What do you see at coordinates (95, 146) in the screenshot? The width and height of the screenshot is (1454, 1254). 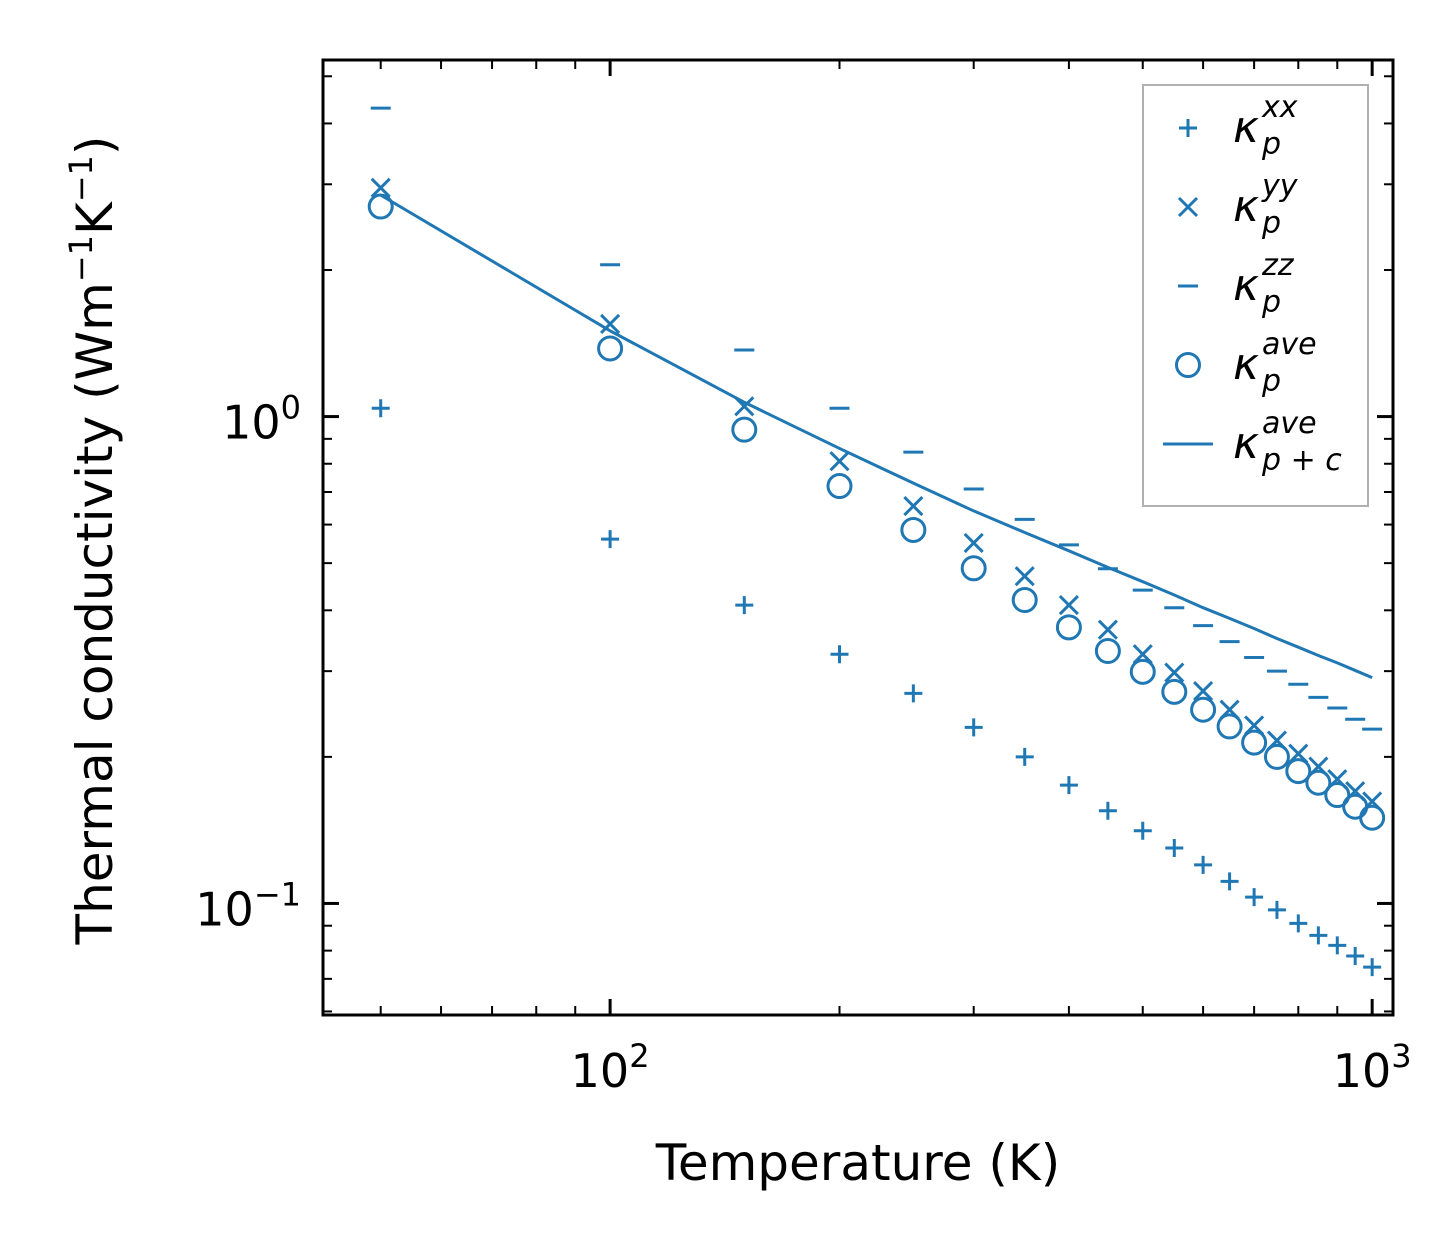 I see `y-axis-title-close: )` at bounding box center [95, 146].